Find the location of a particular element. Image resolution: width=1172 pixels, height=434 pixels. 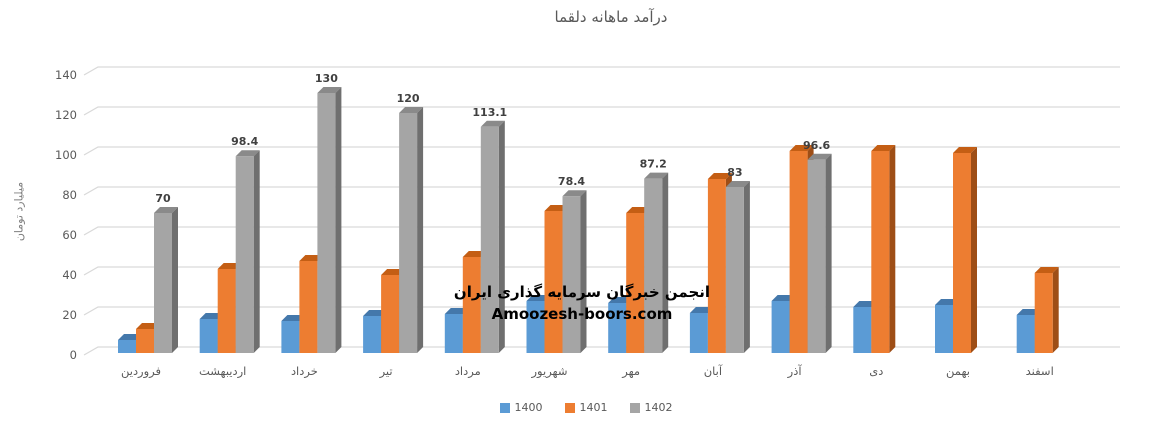

legend-item-1401: 1401 is located at coordinates (586, 407).